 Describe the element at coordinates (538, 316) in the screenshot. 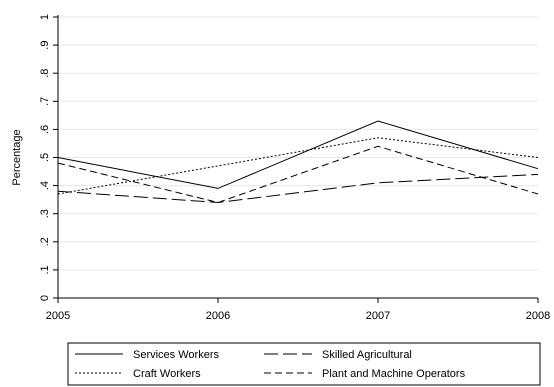

I see `x-tick-label: 2008` at that location.